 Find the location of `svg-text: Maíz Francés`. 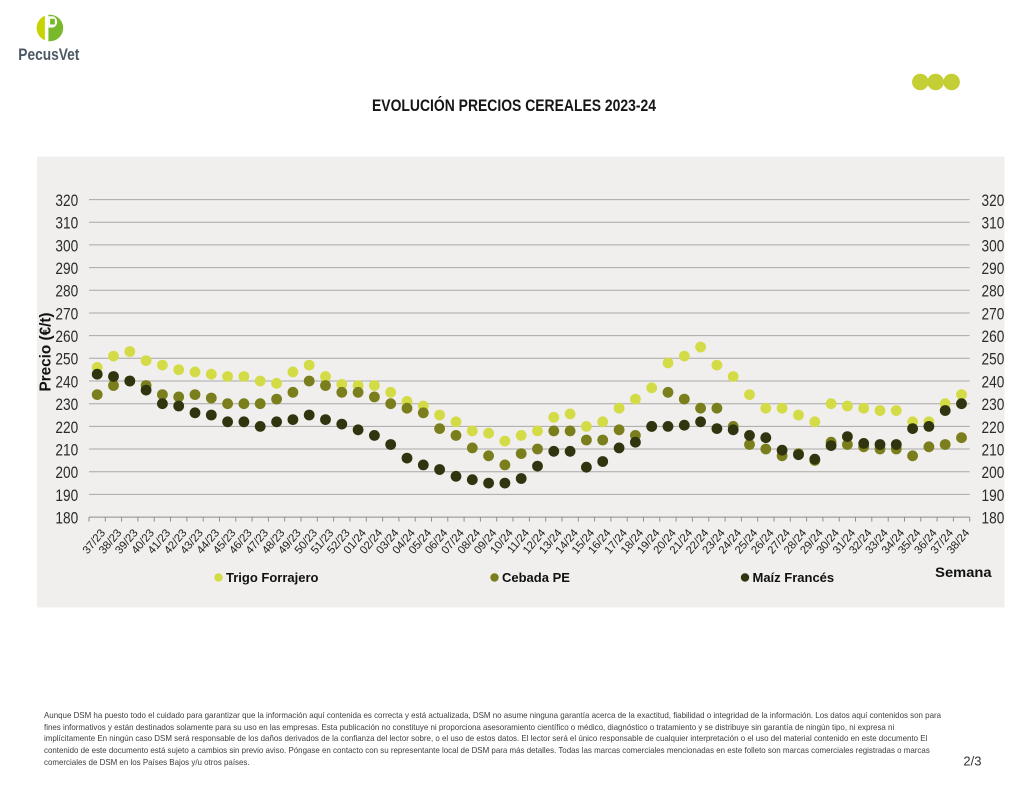

svg-text: Maíz Francés is located at coordinates (794, 577).